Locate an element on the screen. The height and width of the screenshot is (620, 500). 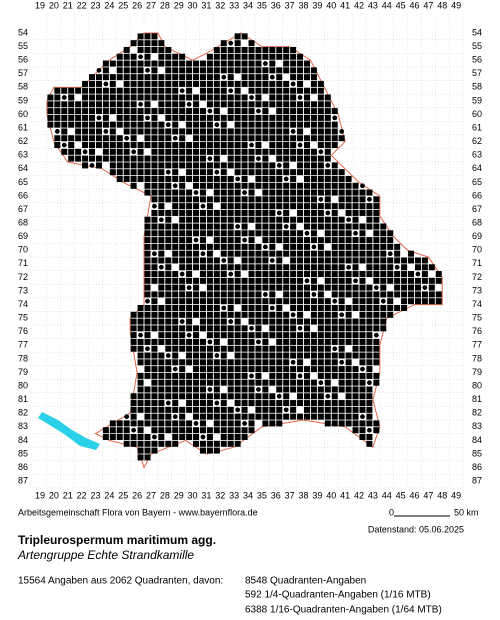
column-label: 44 is located at coordinates (387, 495).